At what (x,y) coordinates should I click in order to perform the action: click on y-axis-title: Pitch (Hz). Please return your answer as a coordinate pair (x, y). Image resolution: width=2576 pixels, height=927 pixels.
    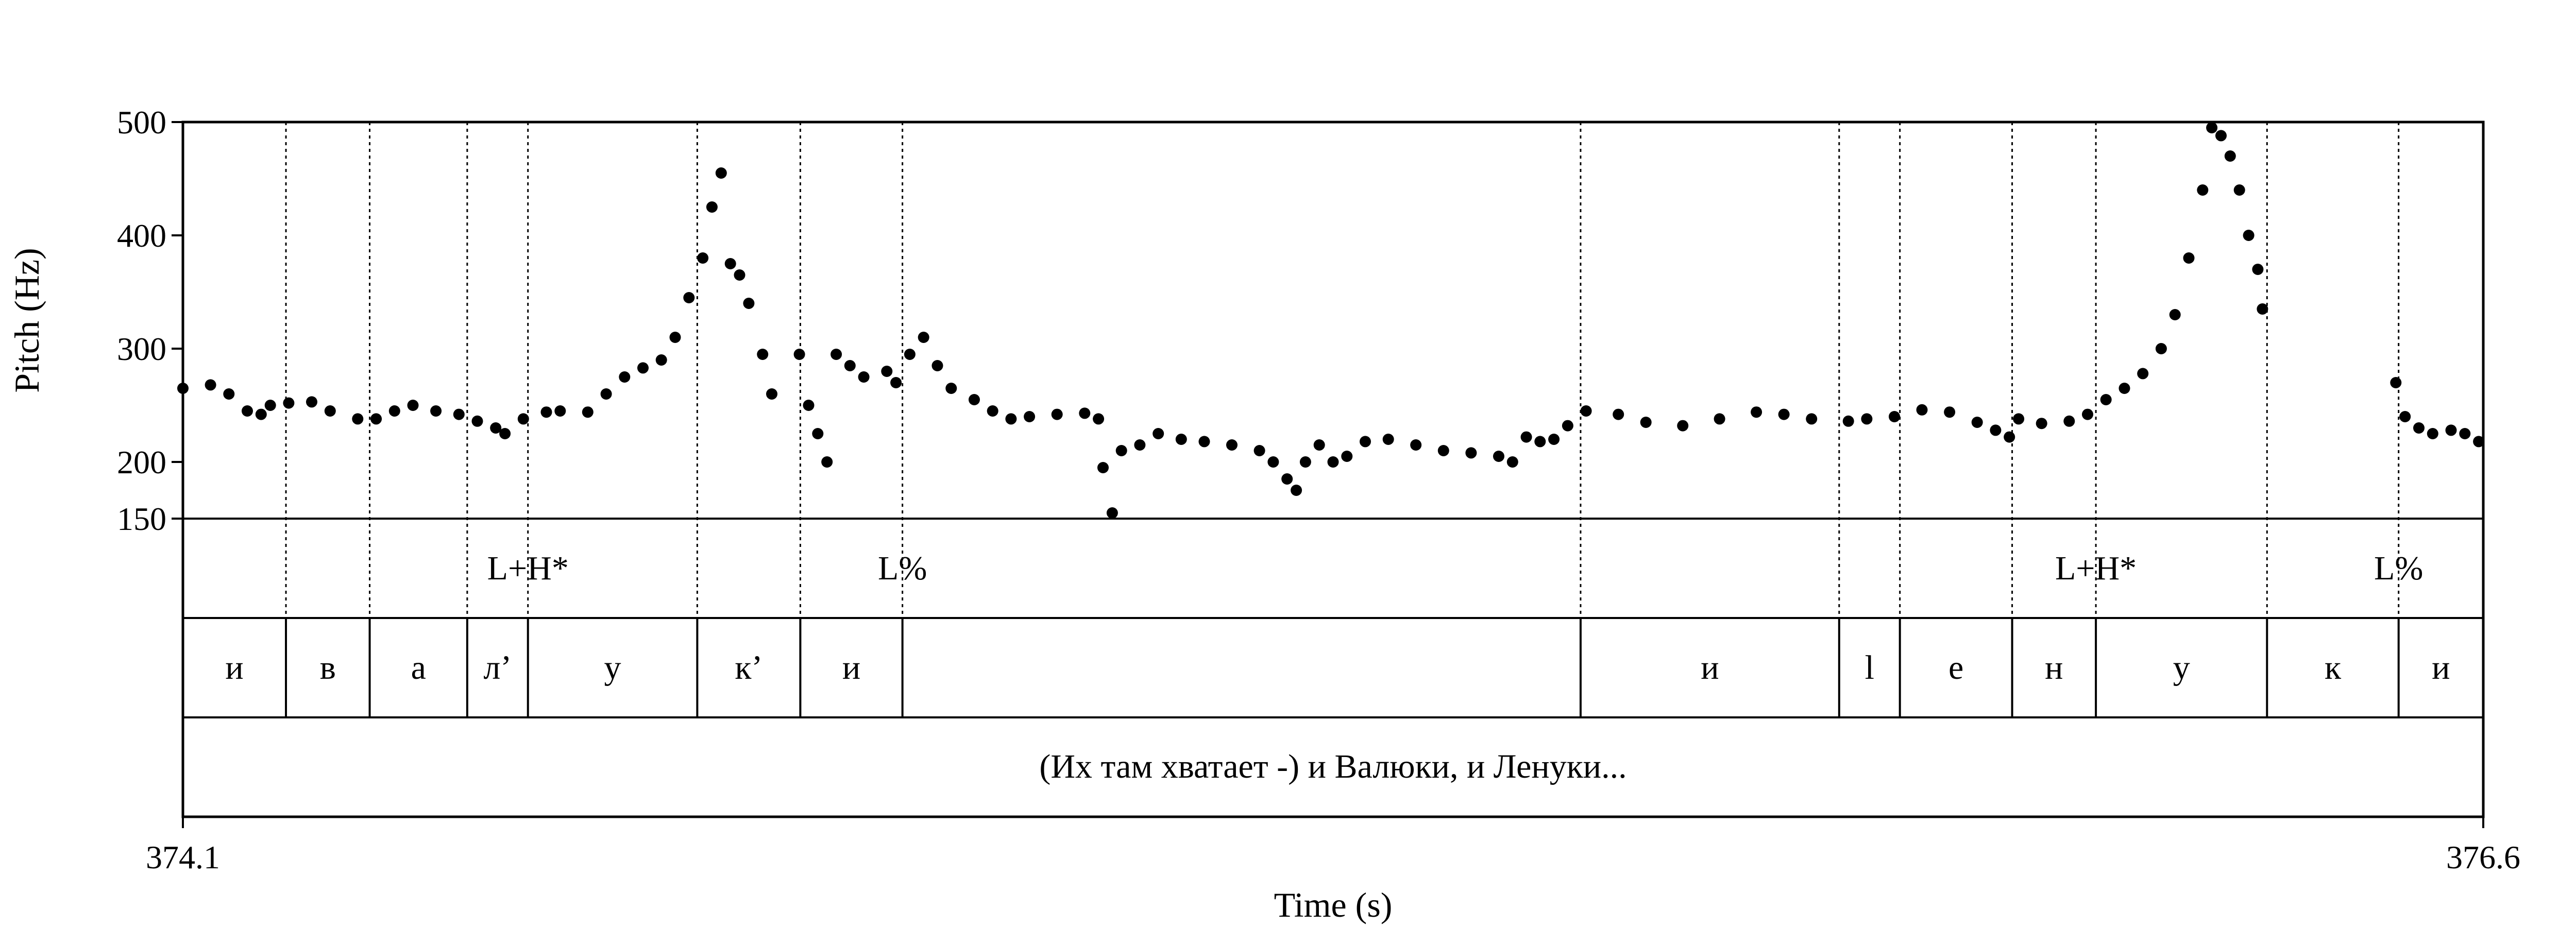
    Looking at the image, I should click on (26, 320).